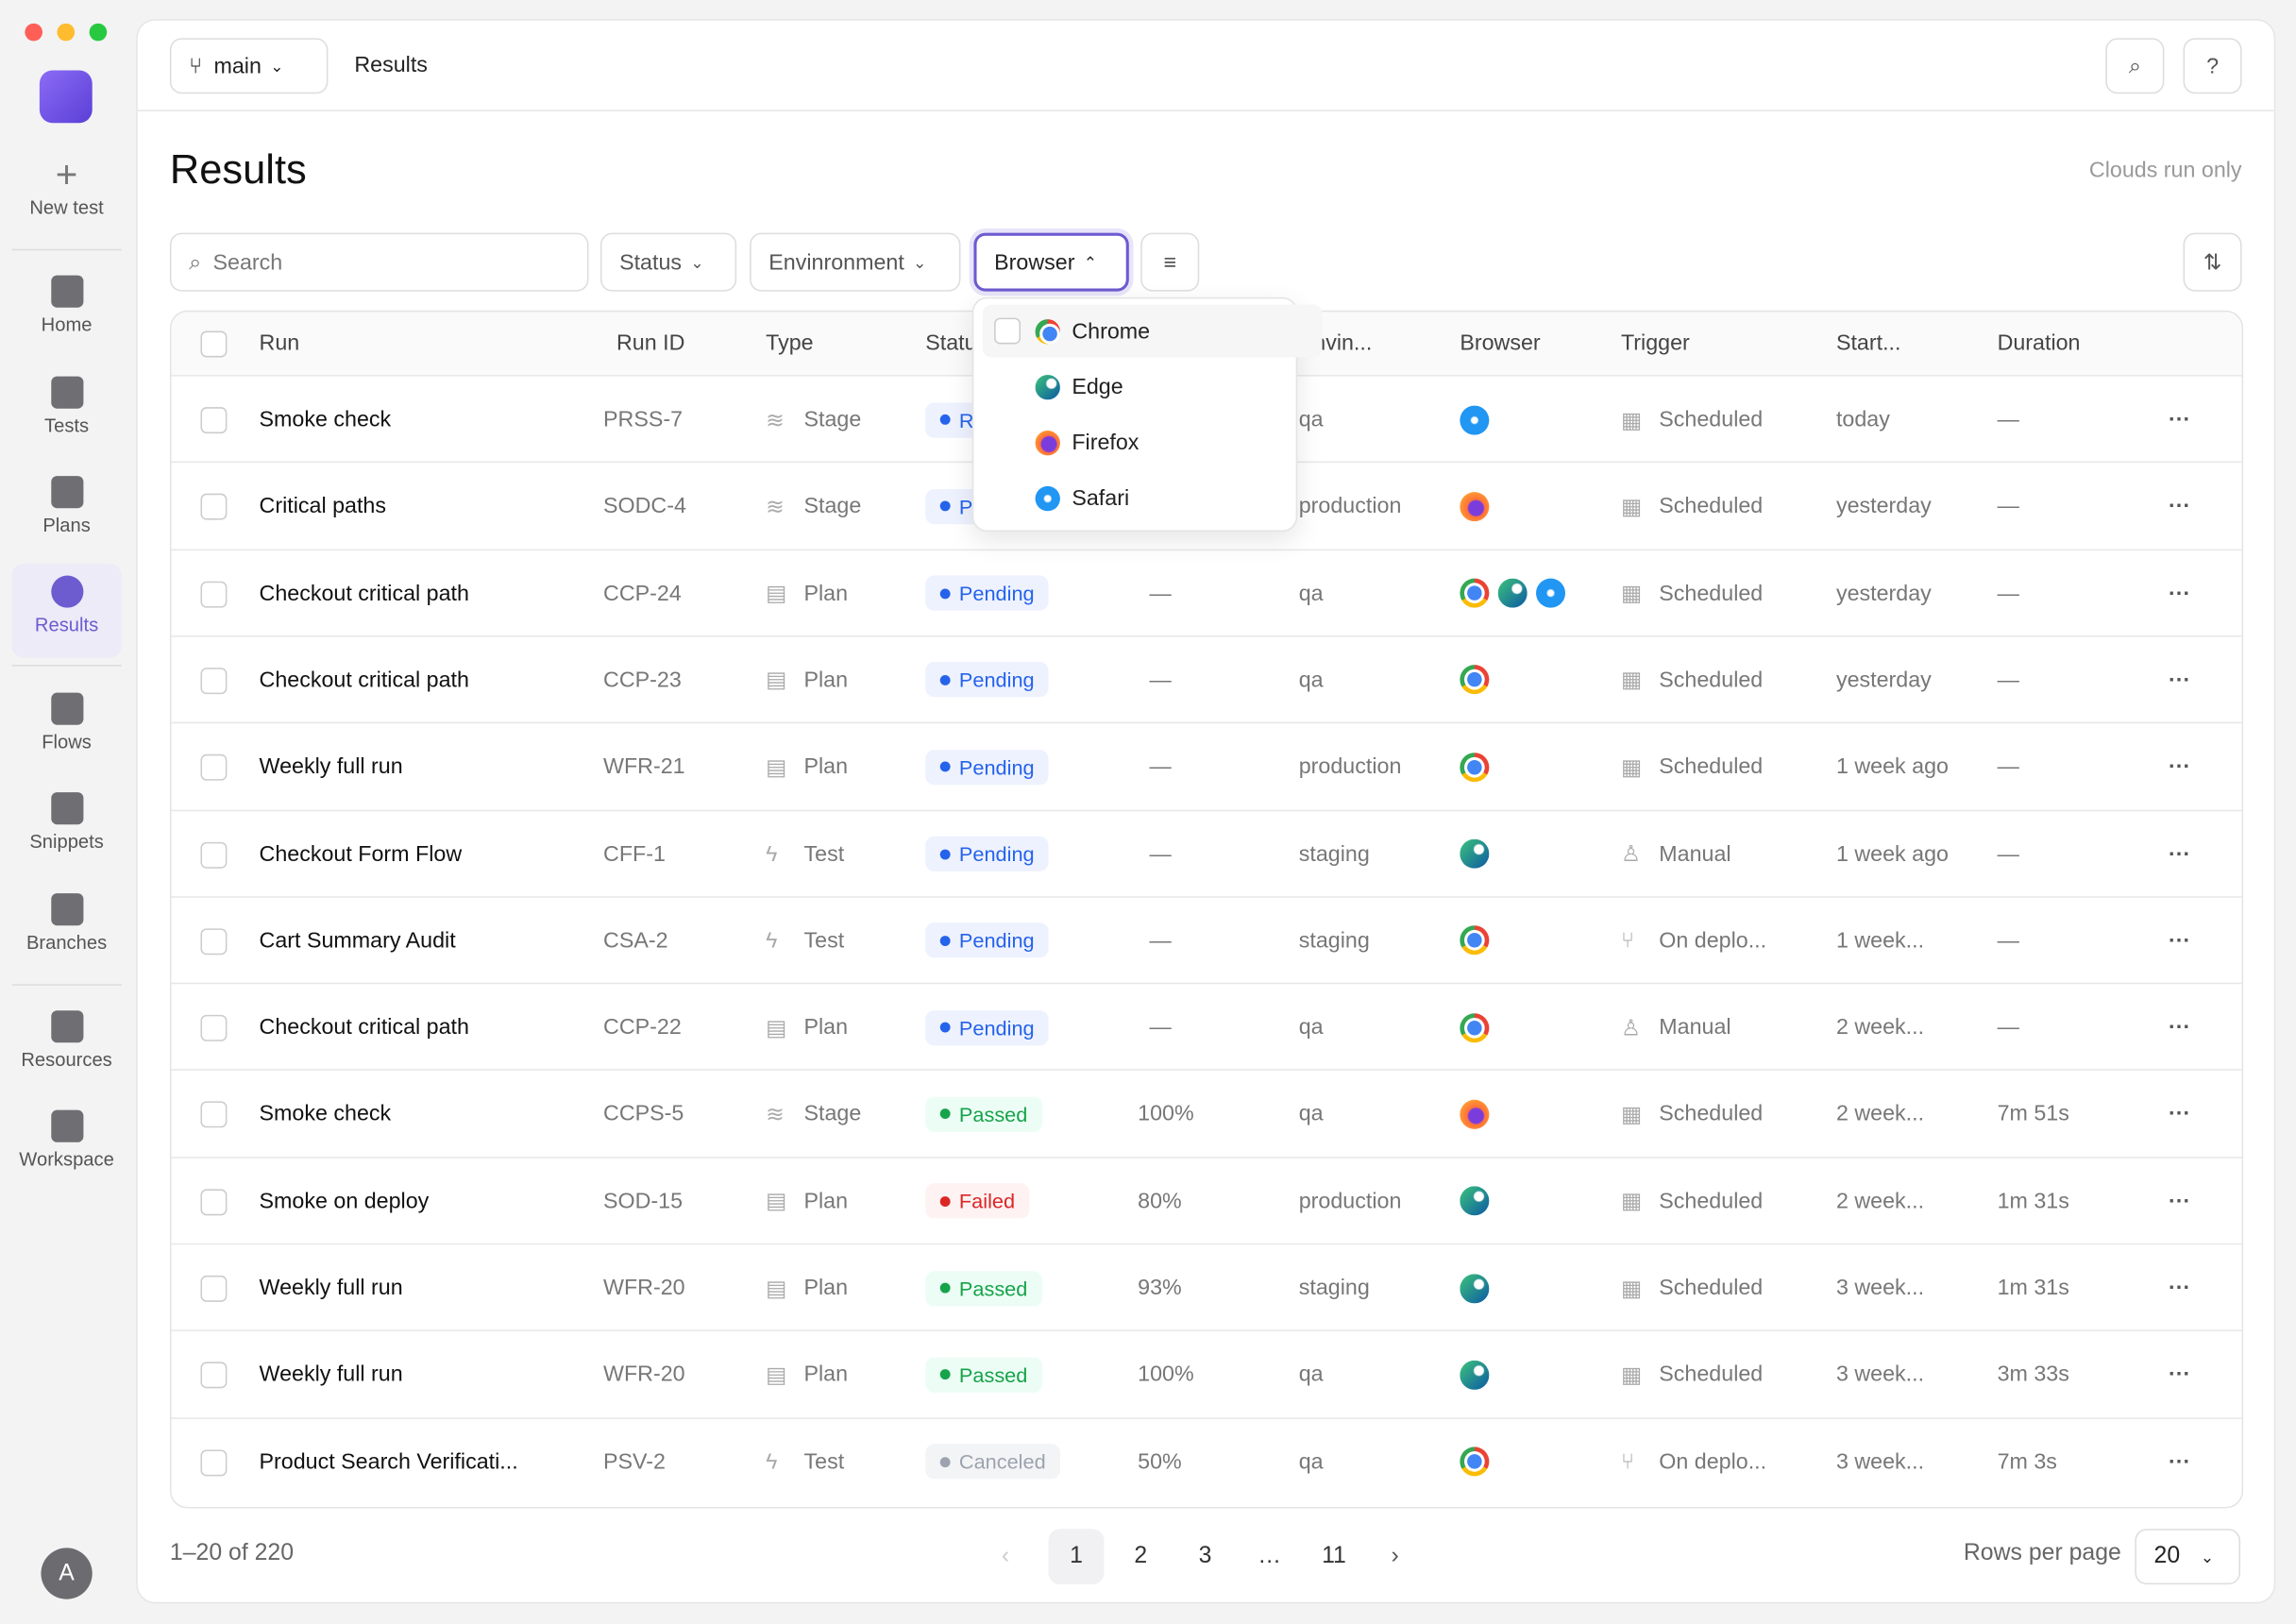 This screenshot has width=2296, height=1624. What do you see at coordinates (66, 193) in the screenshot?
I see `nav-item: + New test` at bounding box center [66, 193].